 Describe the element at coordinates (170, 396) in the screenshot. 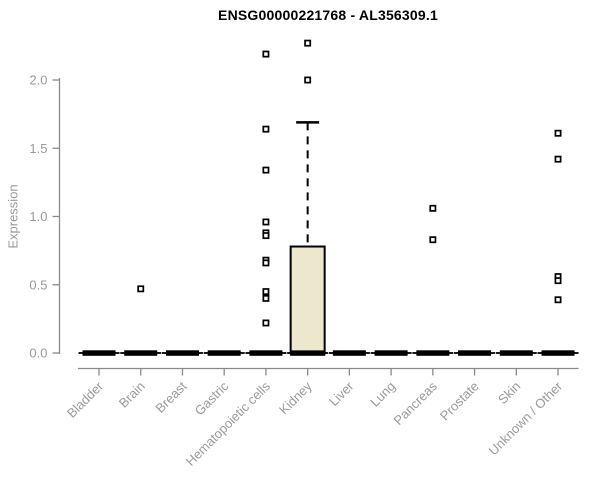

I see `x-category-label: Breast` at that location.